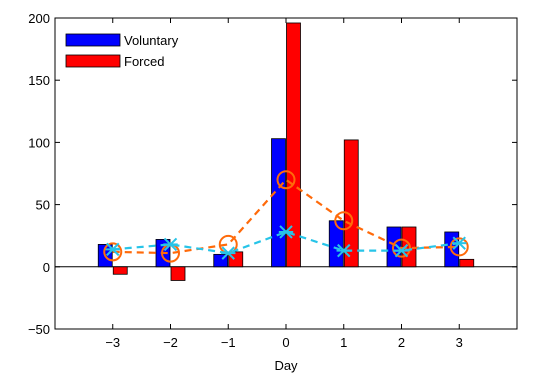 The image size is (538, 383). What do you see at coordinates (43, 205) in the screenshot?
I see `y-tick-label-2: 50` at bounding box center [43, 205].